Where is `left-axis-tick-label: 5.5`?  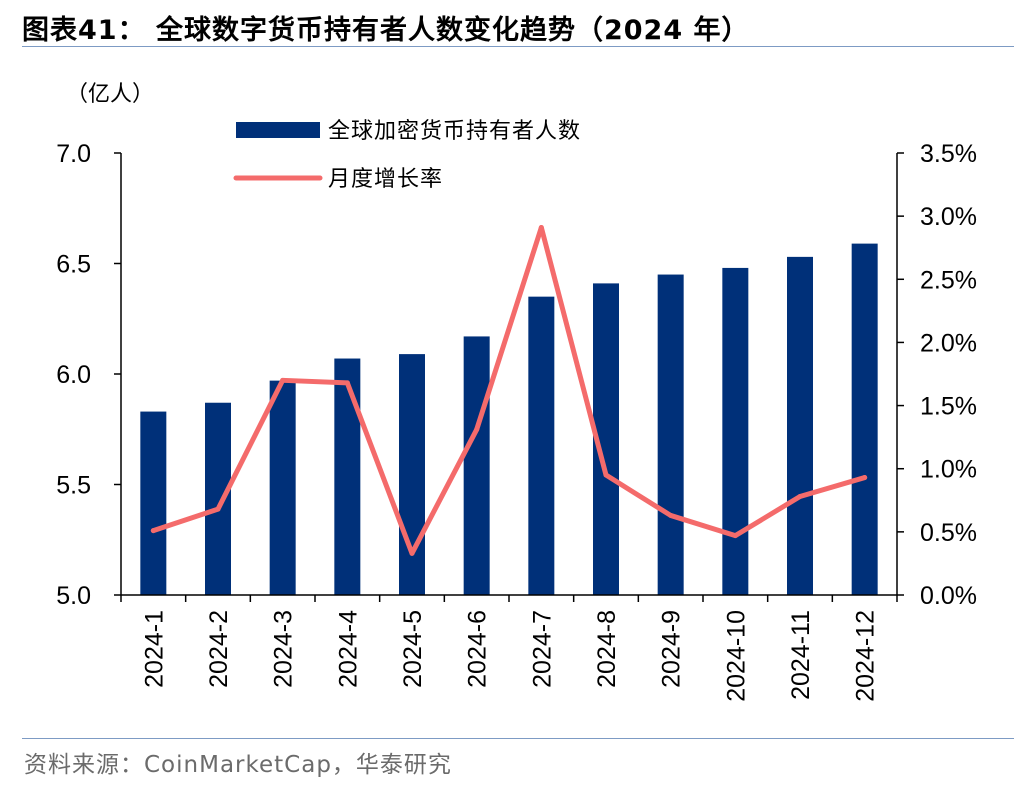 left-axis-tick-label: 5.5 is located at coordinates (73, 486).